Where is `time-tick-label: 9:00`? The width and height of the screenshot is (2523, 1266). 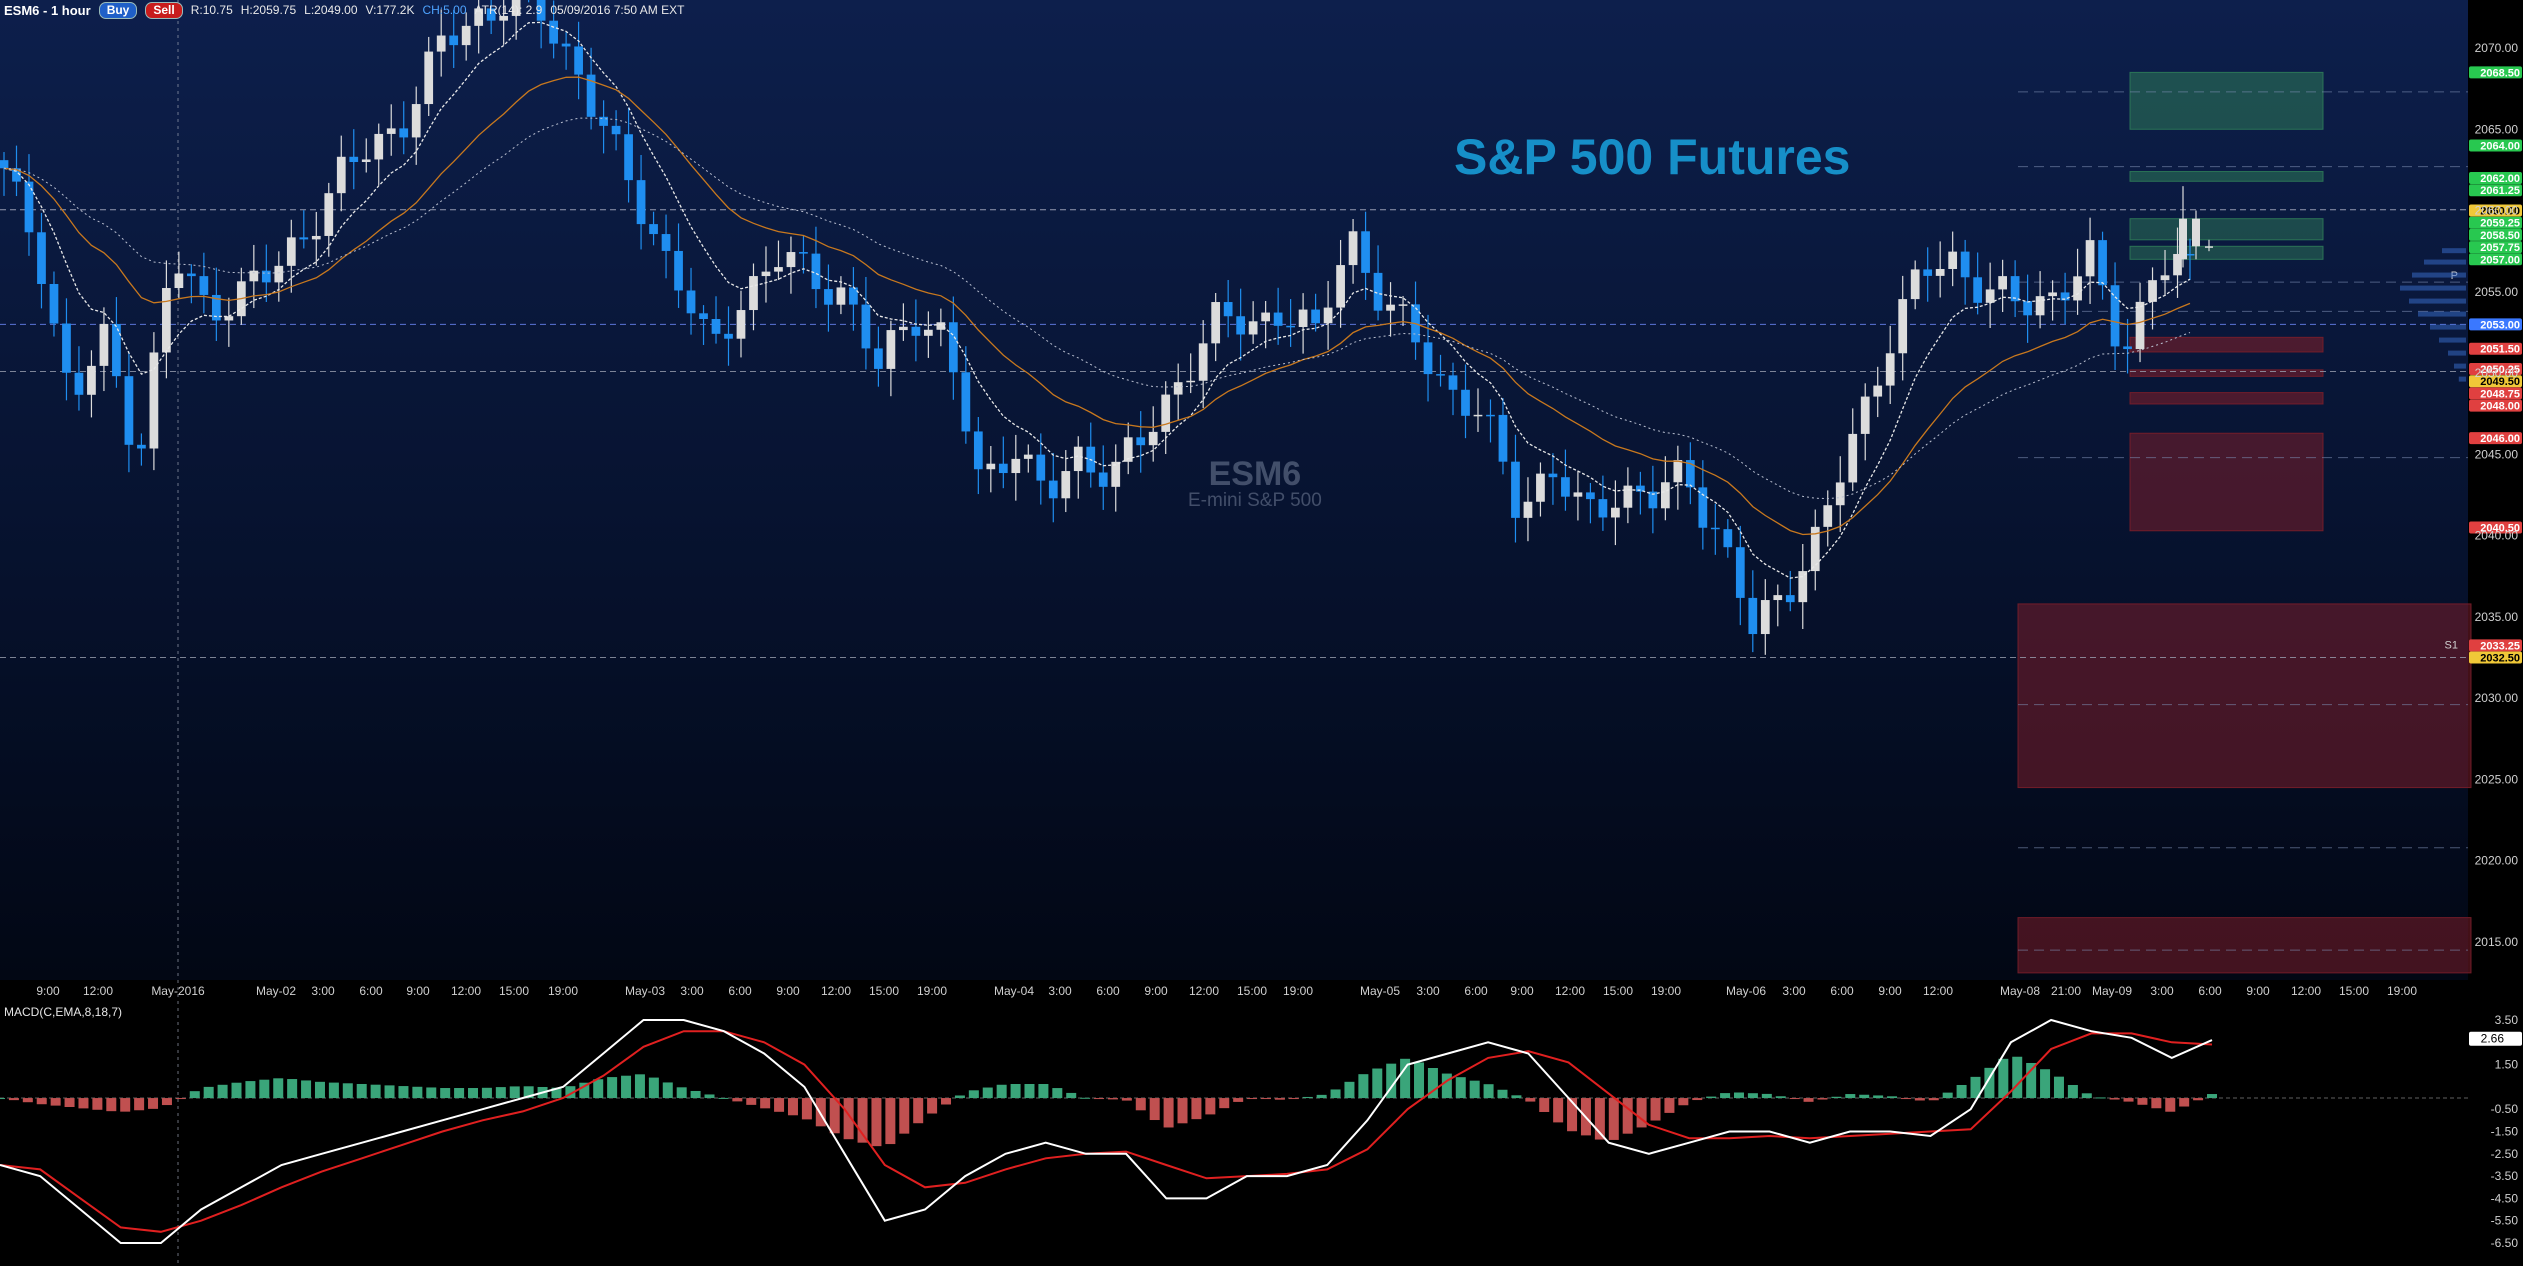 time-tick-label: 9:00 is located at coordinates (788, 991).